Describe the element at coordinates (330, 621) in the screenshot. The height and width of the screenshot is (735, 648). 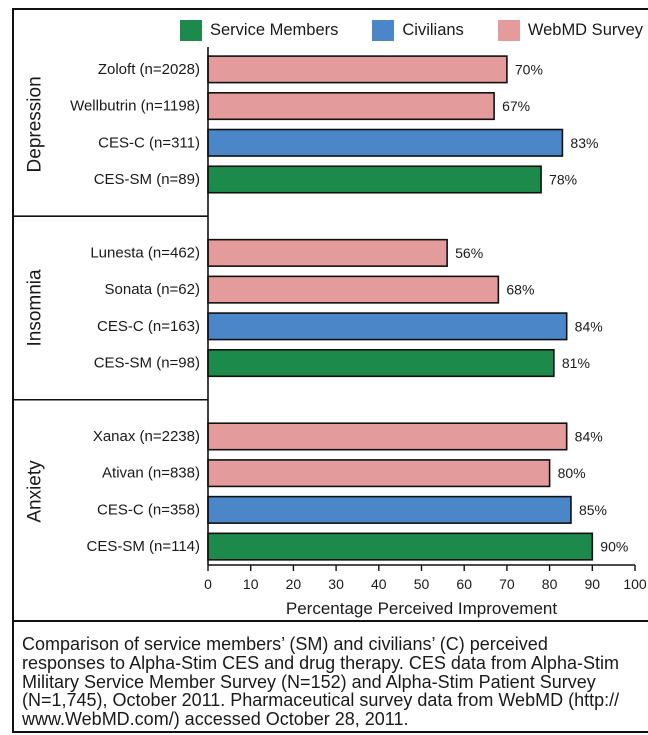
I see `caption-divider` at that location.